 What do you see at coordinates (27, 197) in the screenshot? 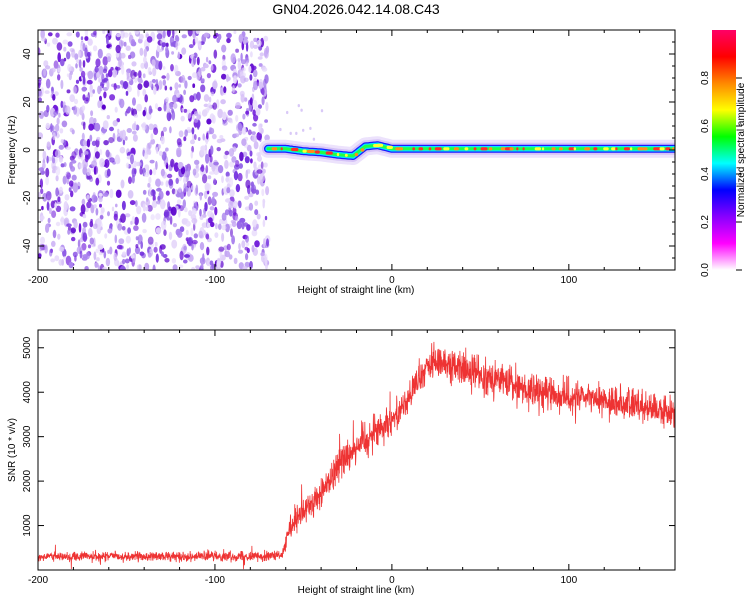
I see `y-tick-label: -20` at bounding box center [27, 197].